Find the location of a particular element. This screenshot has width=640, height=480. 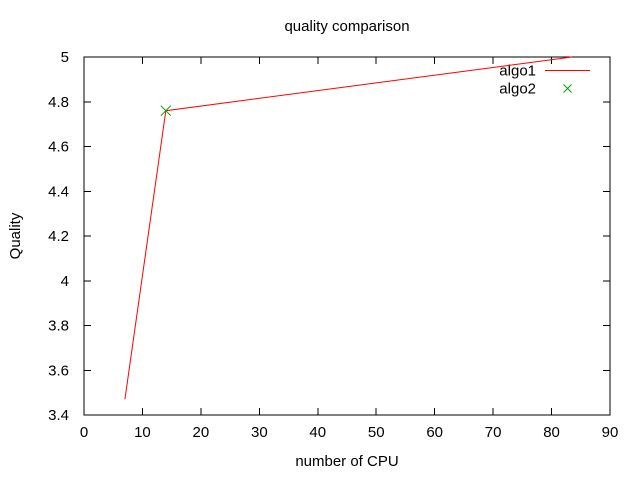

x-tick-label: 70 is located at coordinates (493, 432).